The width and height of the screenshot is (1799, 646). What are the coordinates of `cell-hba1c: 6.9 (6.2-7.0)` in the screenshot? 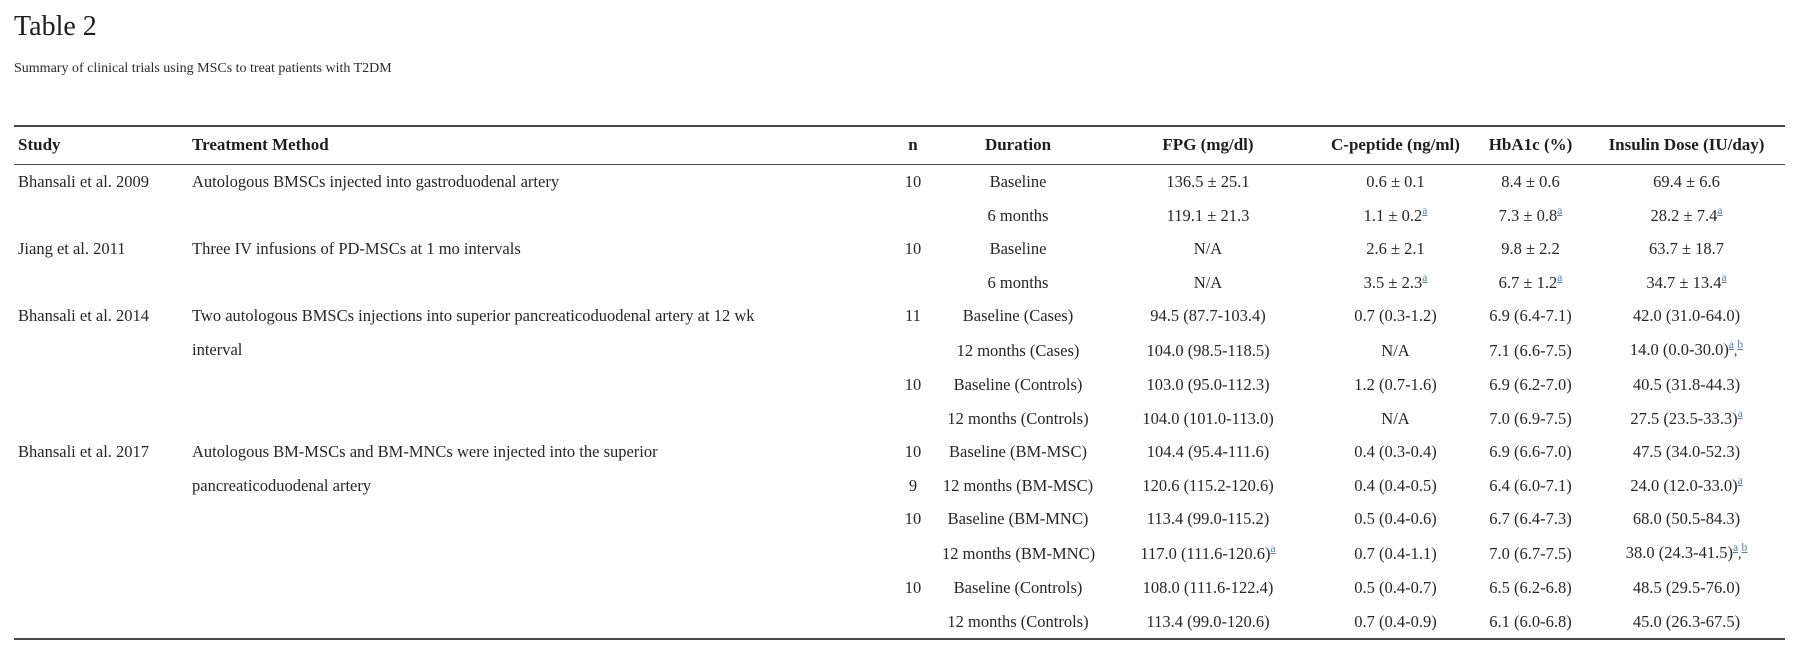 It's located at (1530, 385).